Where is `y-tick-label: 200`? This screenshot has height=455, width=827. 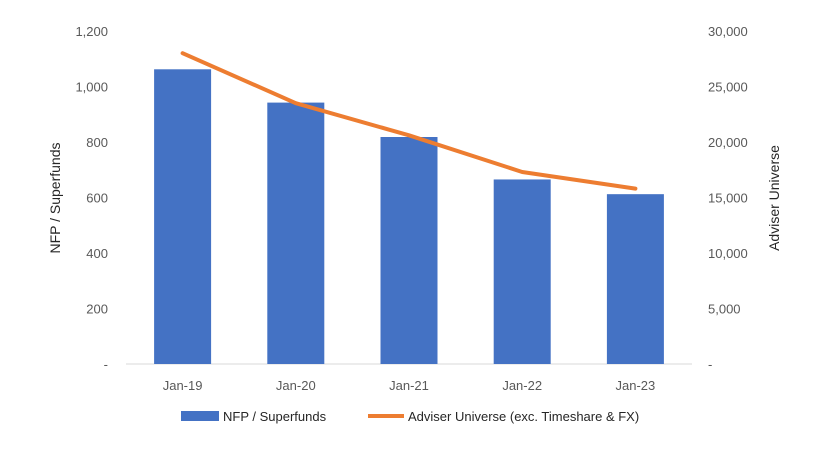
y-tick-label: 200 is located at coordinates (97, 309).